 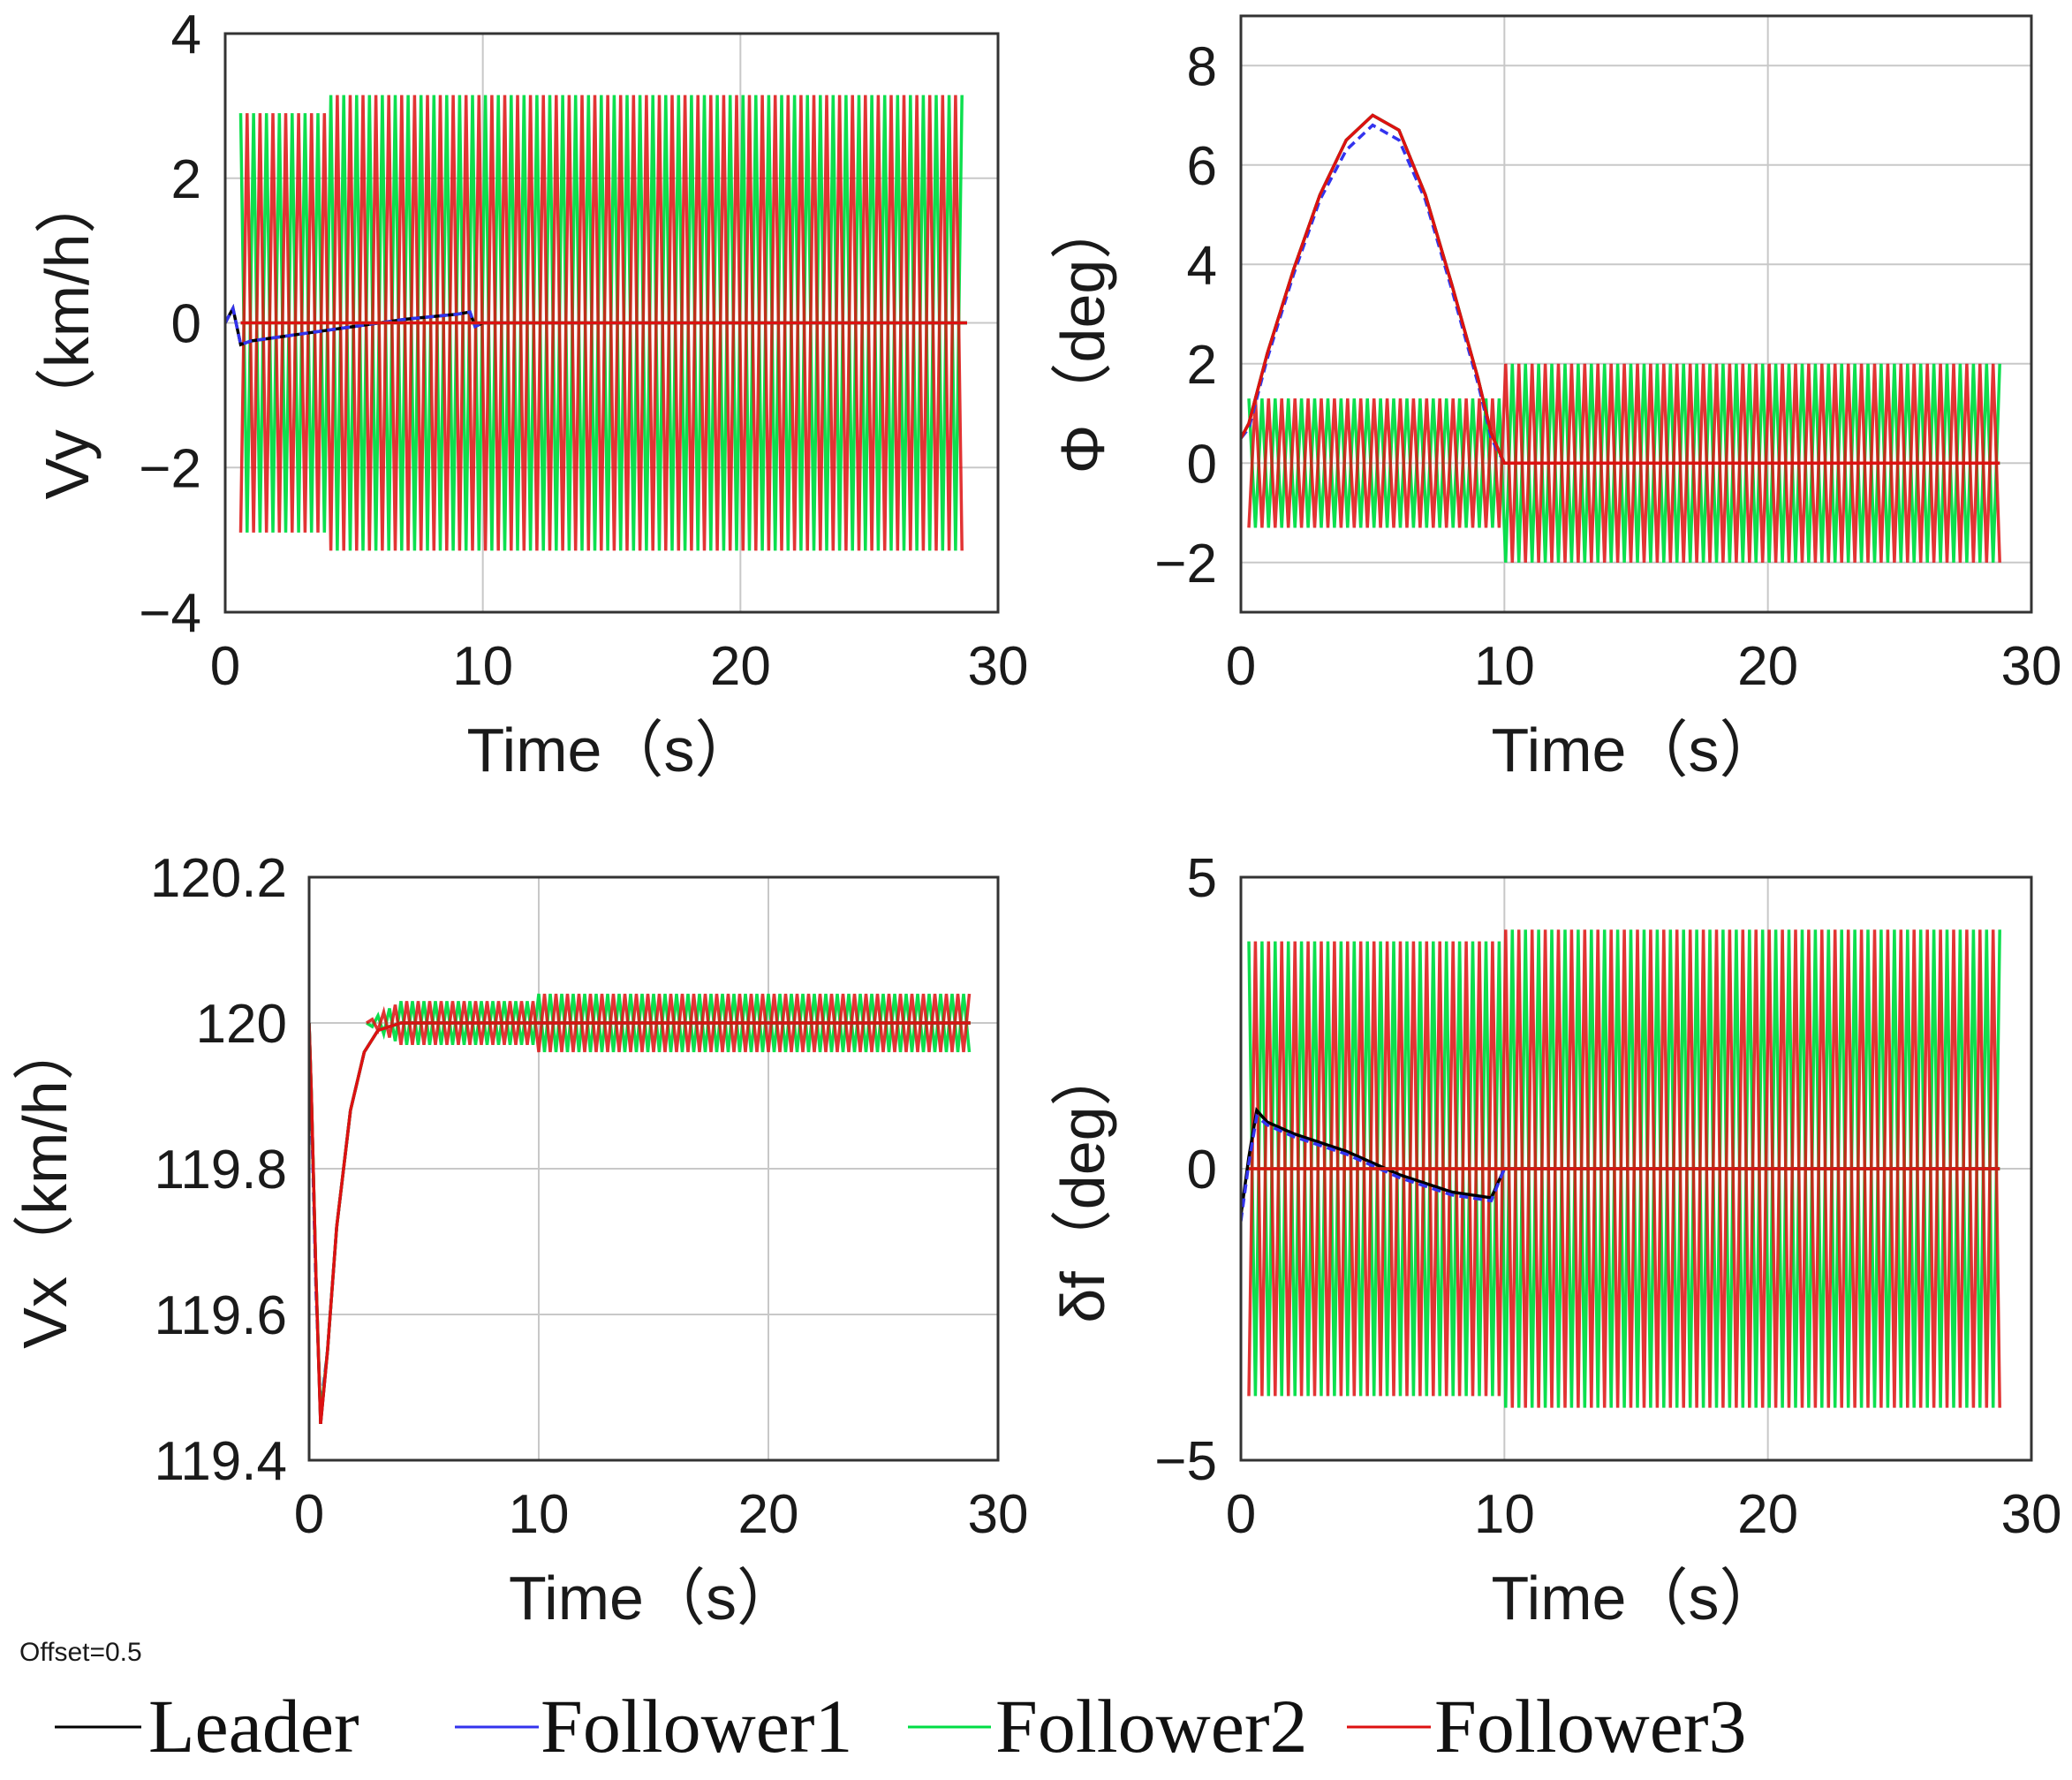 What do you see at coordinates (1241, 1515) in the screenshot?
I see `x-tick-label-delta-0: 0` at bounding box center [1241, 1515].